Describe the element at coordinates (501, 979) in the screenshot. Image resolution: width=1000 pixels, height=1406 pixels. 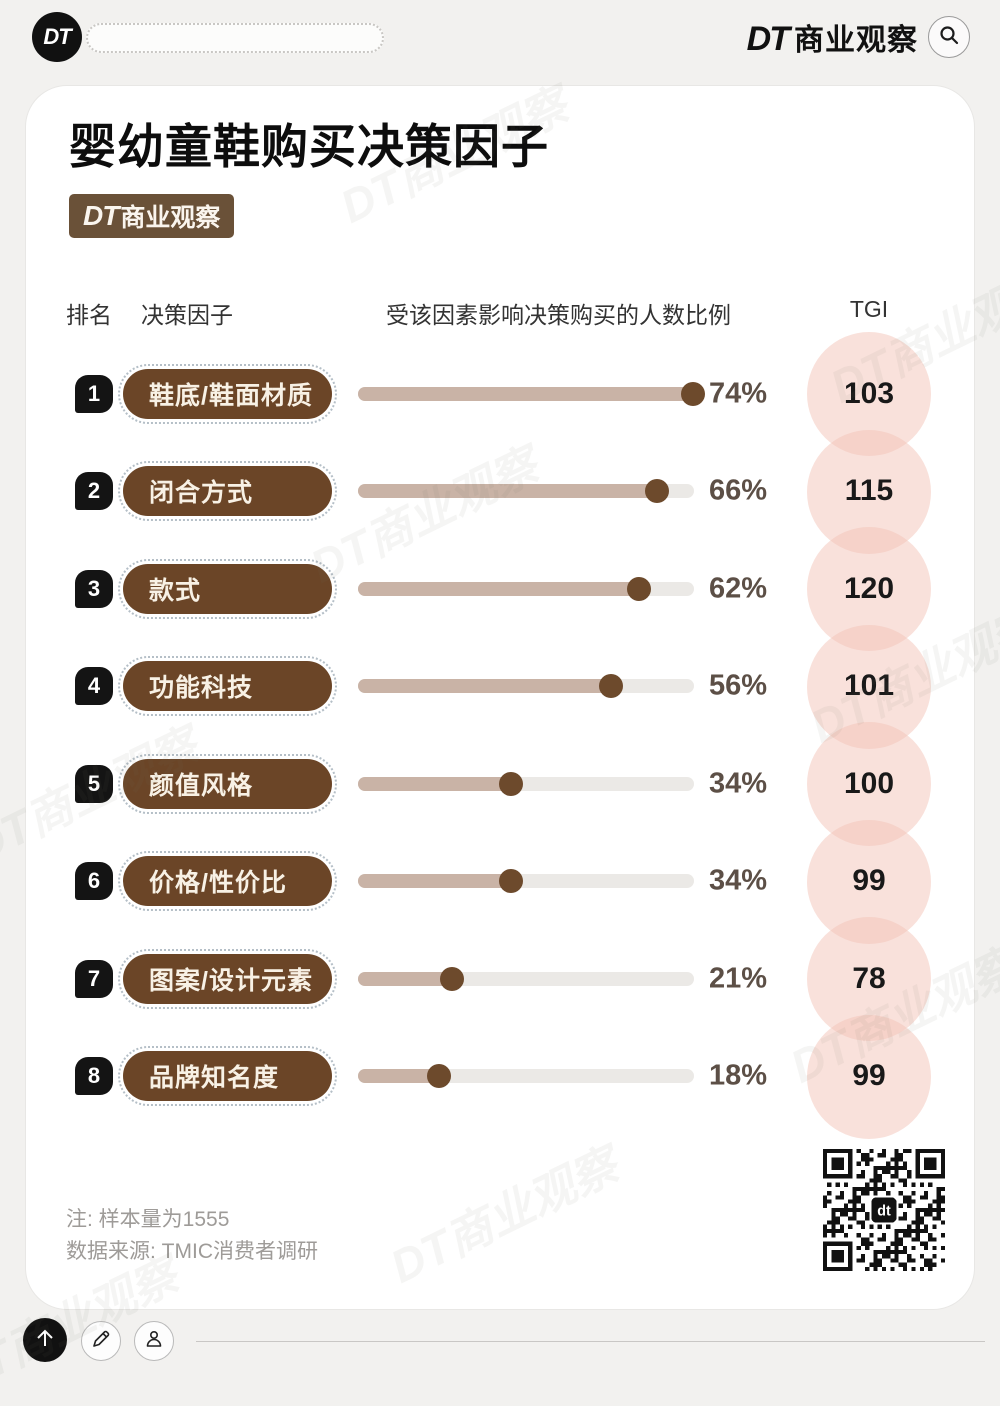
I see `table-row: 7 图案/设计元素 21% 78` at that location.